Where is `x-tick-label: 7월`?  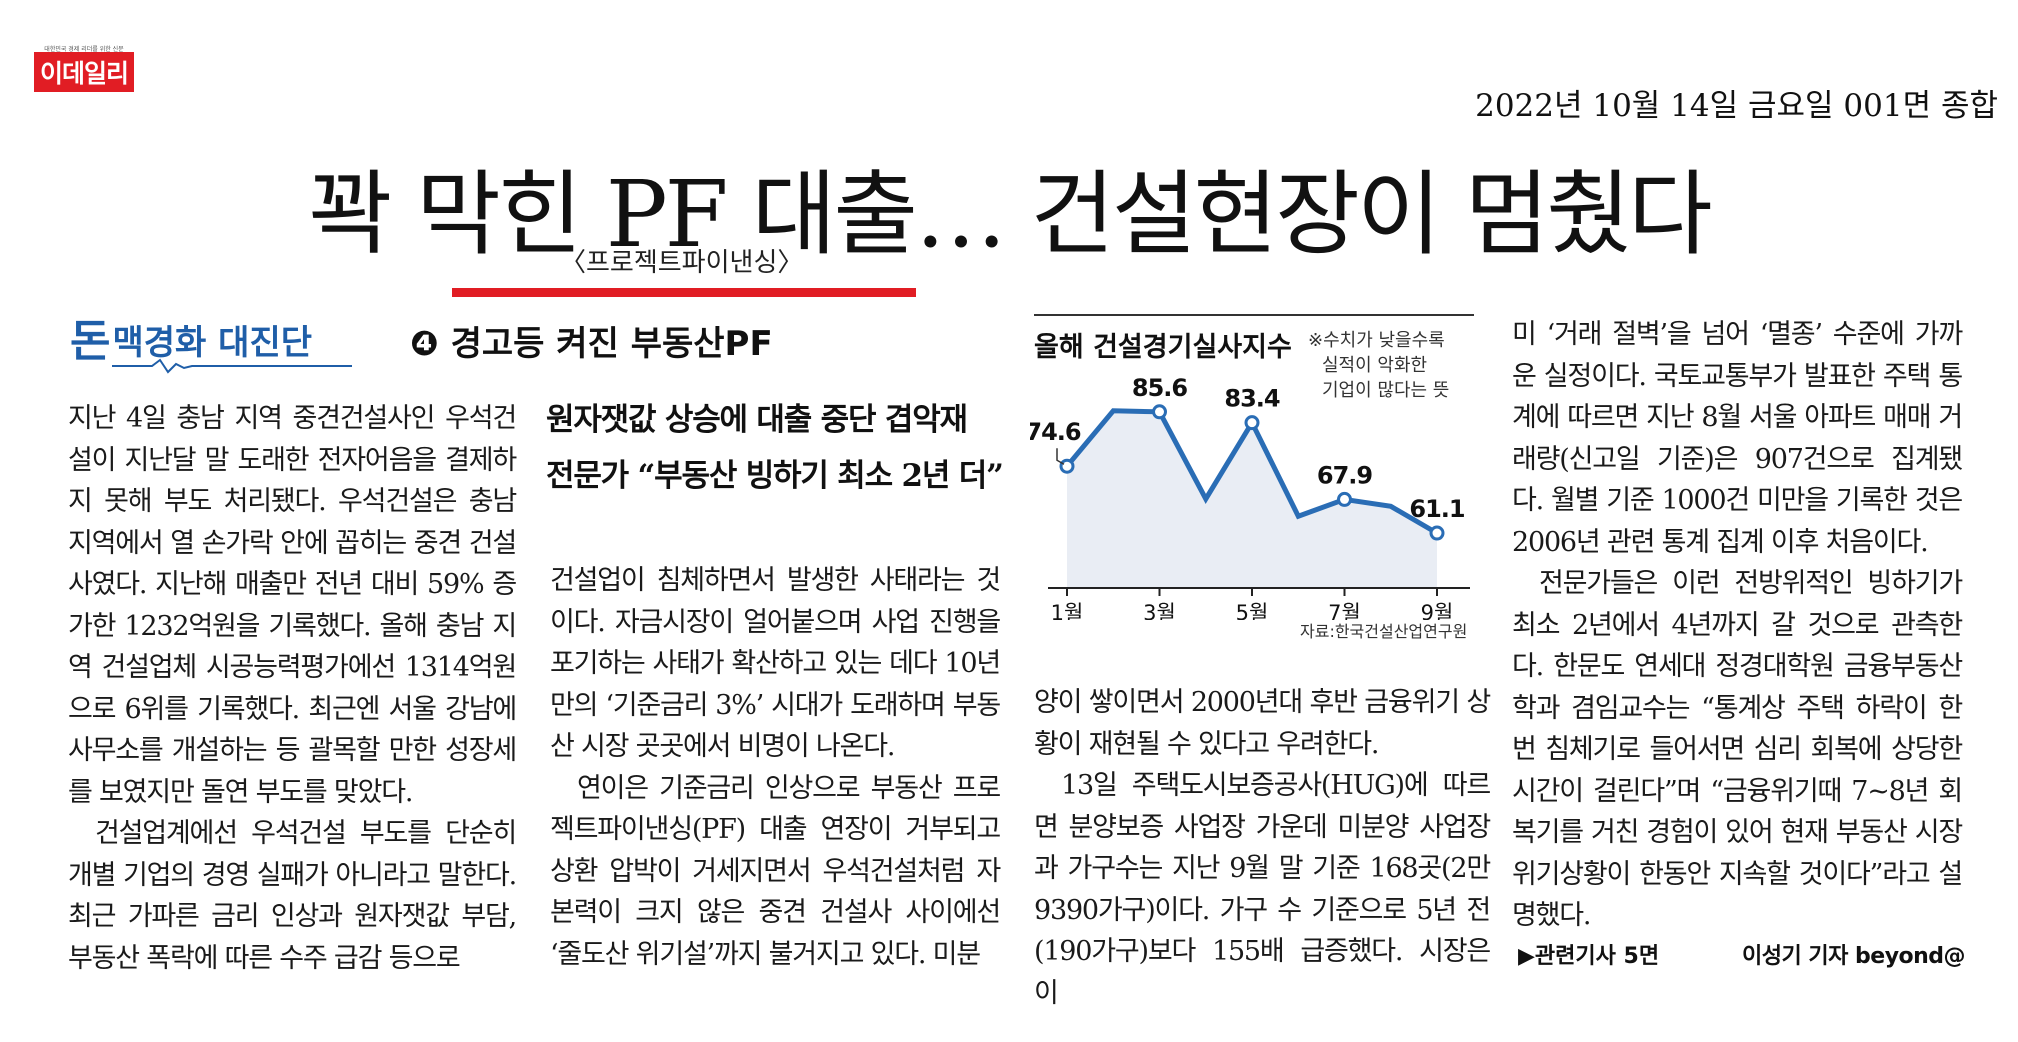
x-tick-label: 7월 is located at coordinates (1344, 610).